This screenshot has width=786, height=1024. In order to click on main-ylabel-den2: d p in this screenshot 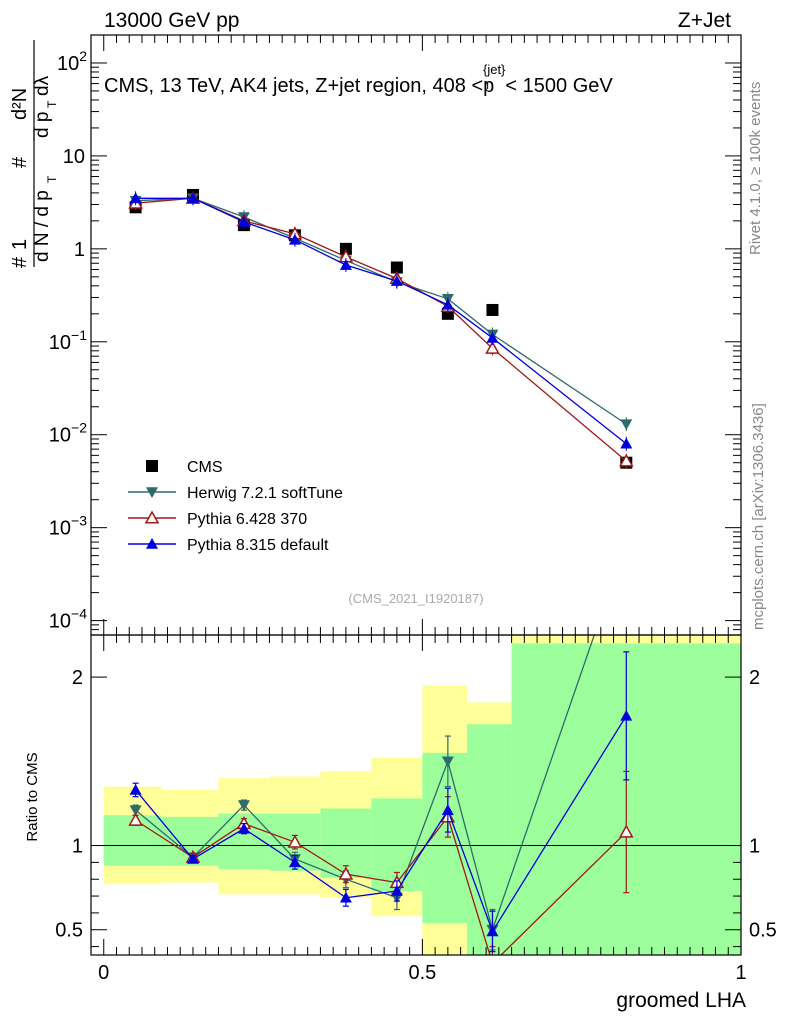, I will do `click(42, 125)`.